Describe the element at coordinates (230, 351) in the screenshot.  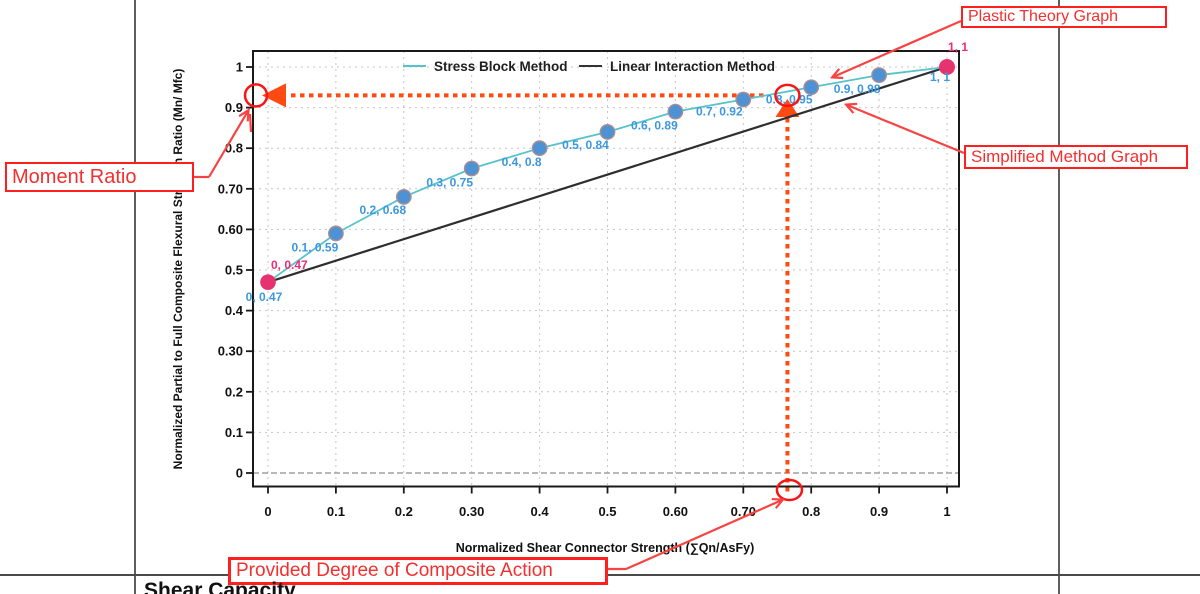
I see `y-tick-label: 0.30` at that location.